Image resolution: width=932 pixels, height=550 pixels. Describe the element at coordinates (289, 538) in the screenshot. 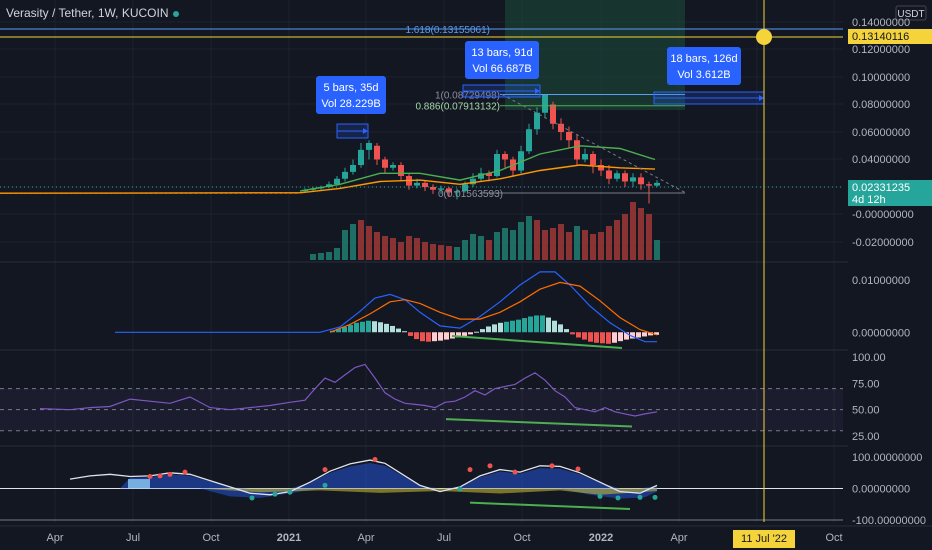

I see `time-tick: 2021` at that location.